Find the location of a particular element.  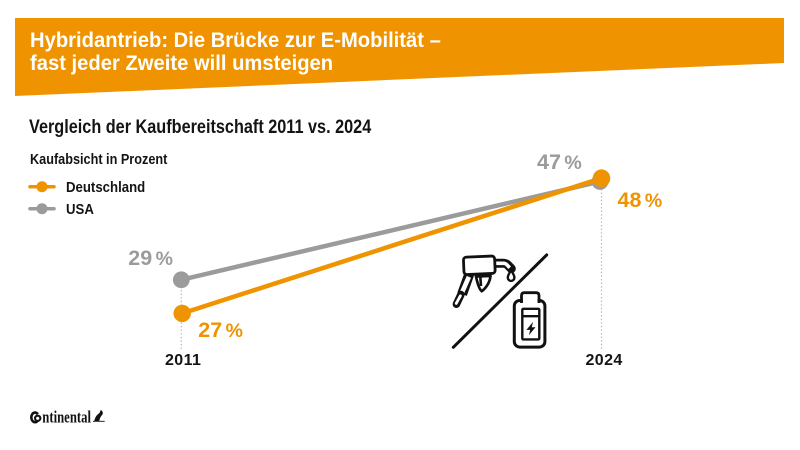

svg-text: ntinental is located at coordinates (66, 418).